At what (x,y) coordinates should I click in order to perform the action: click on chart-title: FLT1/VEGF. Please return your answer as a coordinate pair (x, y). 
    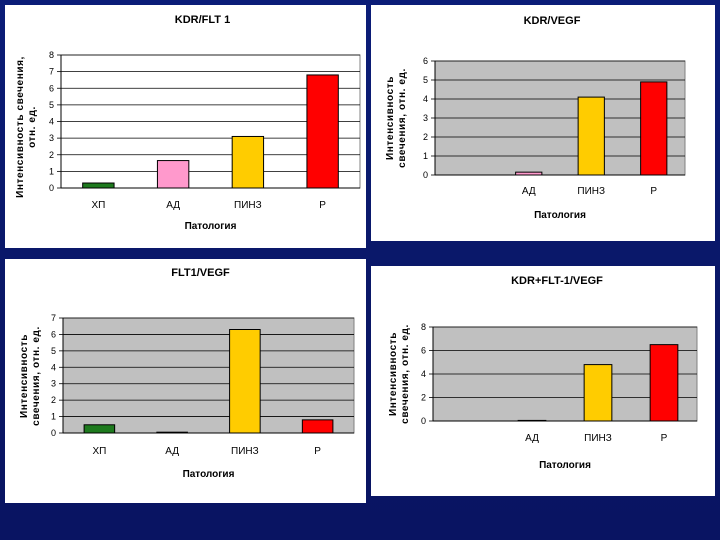
    Looking at the image, I should click on (200, 273).